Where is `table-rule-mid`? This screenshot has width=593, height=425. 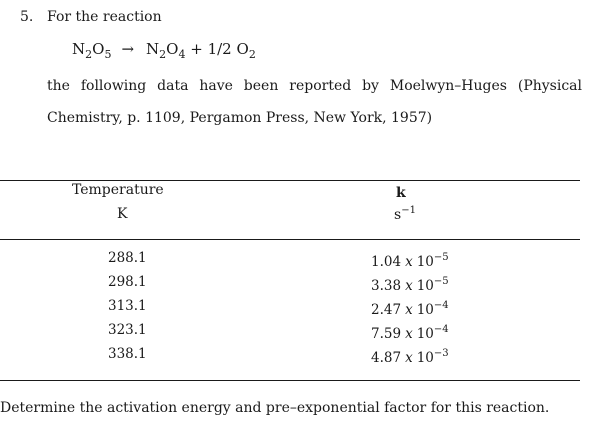 table-rule-mid is located at coordinates (290, 239).